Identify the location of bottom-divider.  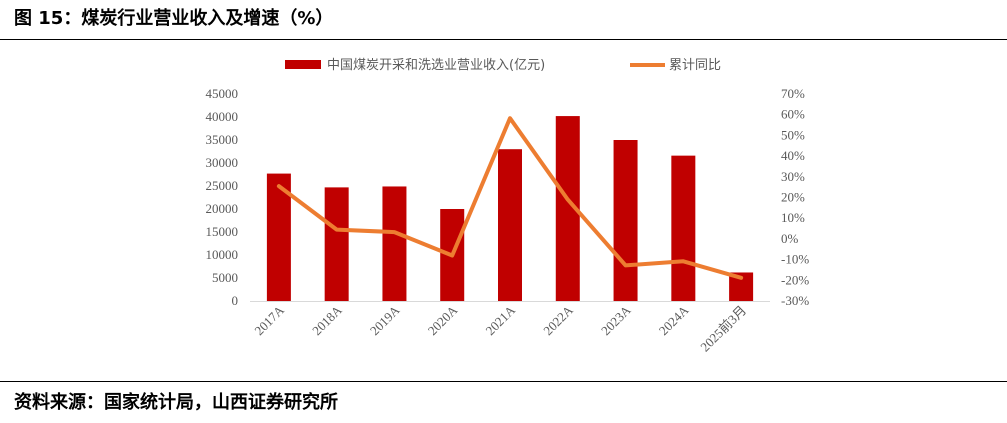
(503, 381).